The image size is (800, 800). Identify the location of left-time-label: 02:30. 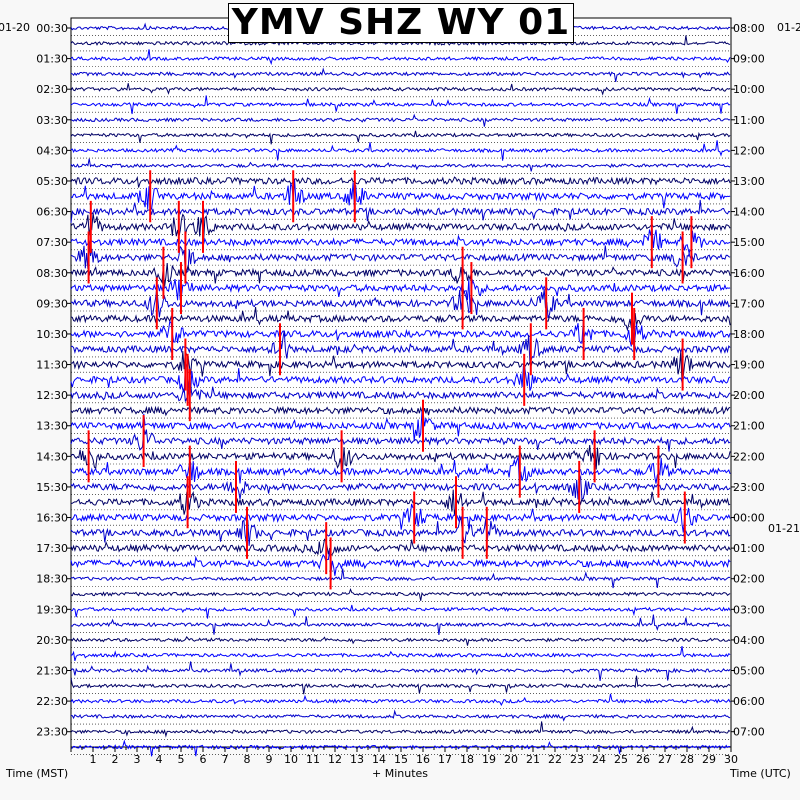
(52, 89).